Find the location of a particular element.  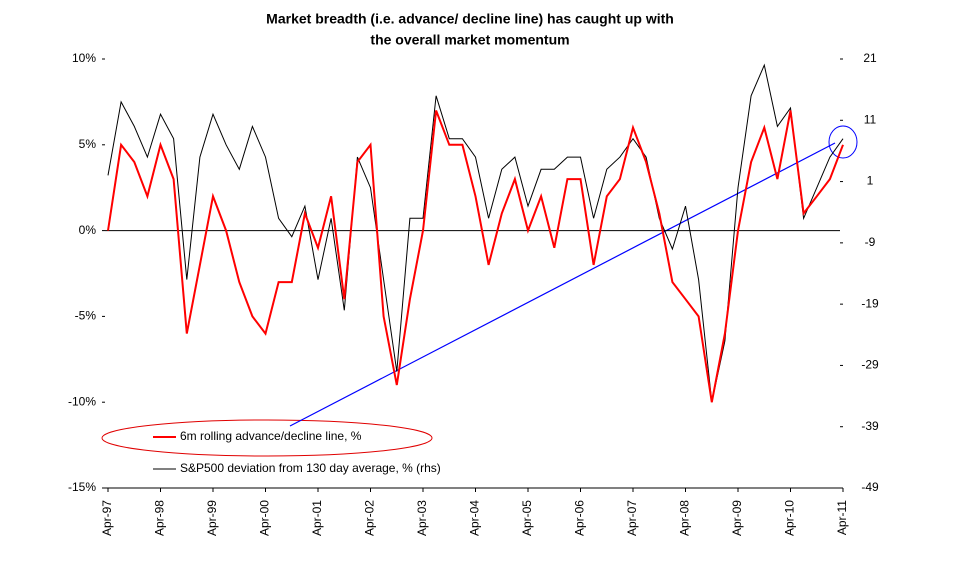

x-tick-label: Apr-08 is located at coordinates (685, 518).